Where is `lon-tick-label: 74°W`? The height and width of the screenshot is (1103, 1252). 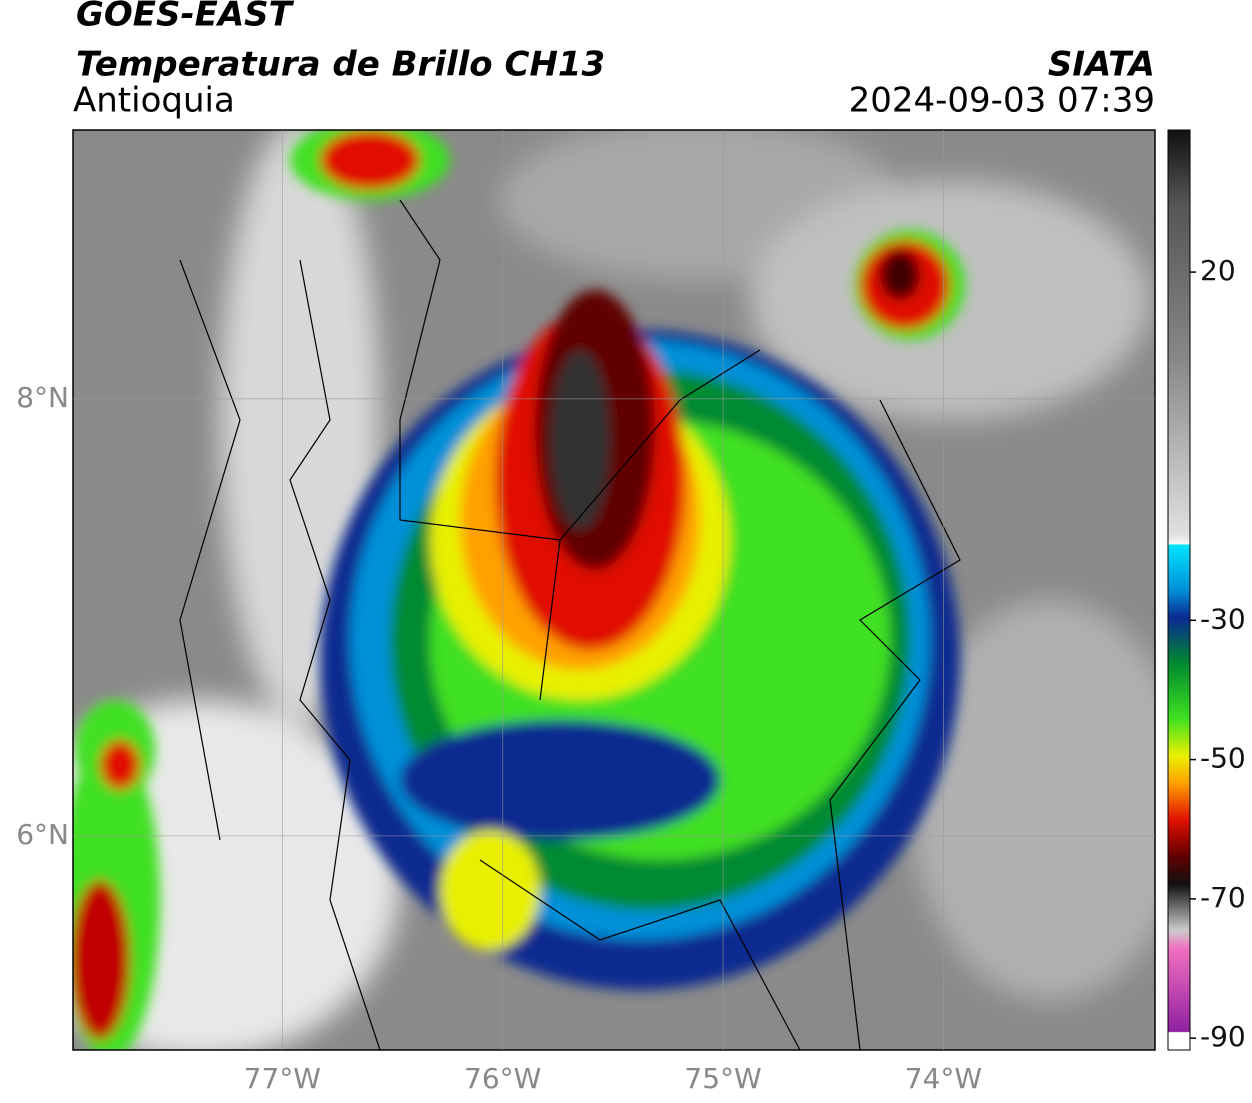
lon-tick-label: 74°W is located at coordinates (943, 1078).